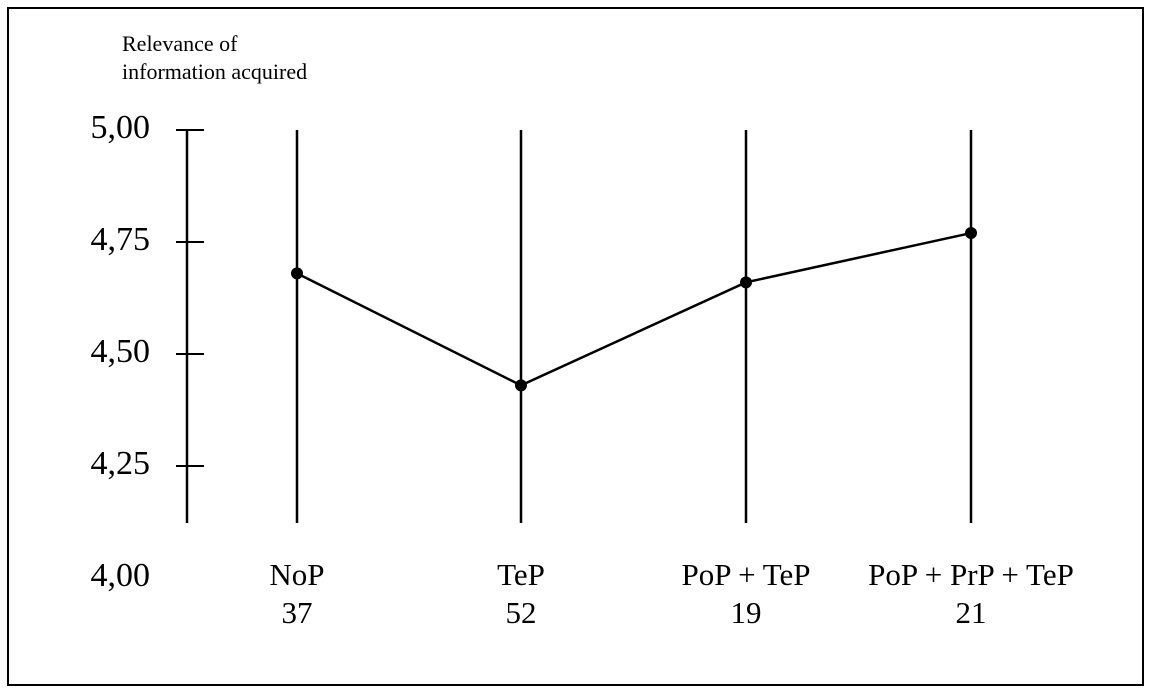  Describe the element at coordinates (745, 574) in the screenshot. I see `x-tick-label: PoP + TeP` at that location.